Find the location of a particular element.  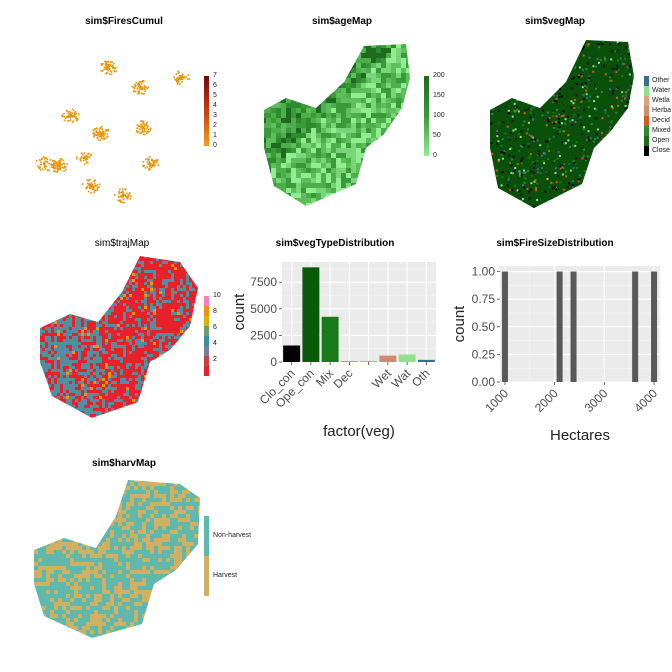

legend-tick-label: 200 is located at coordinates (439, 75).